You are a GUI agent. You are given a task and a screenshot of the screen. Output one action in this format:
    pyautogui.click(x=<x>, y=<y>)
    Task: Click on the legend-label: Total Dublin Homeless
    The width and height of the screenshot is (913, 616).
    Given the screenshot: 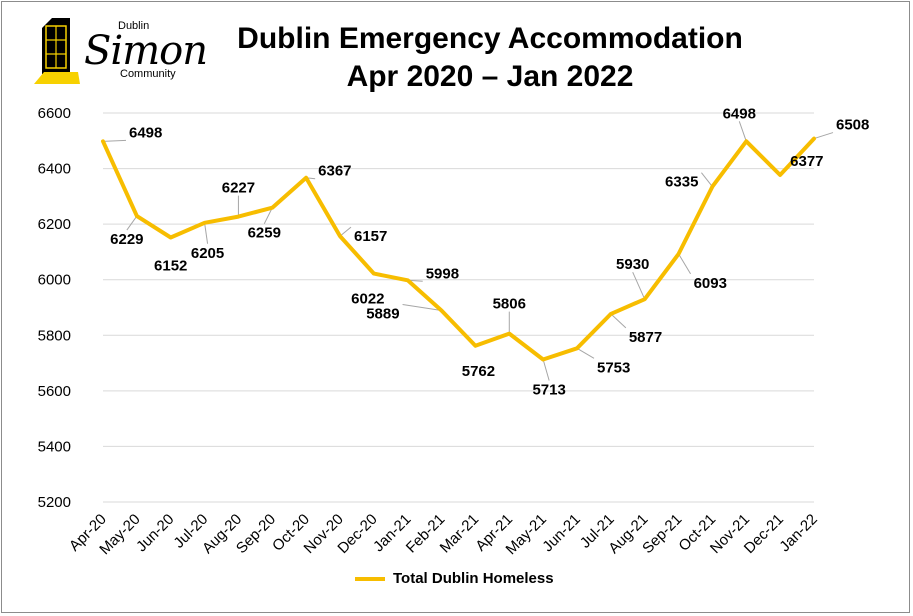 What is the action you would take?
    pyautogui.click(x=473, y=578)
    